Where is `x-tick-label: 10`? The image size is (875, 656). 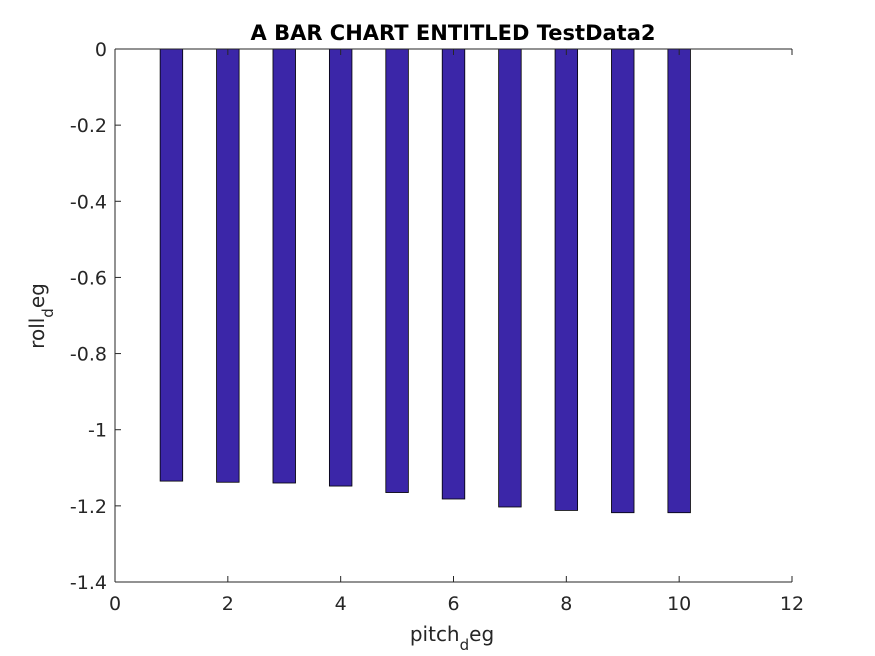 x-tick-label: 10 is located at coordinates (679, 604).